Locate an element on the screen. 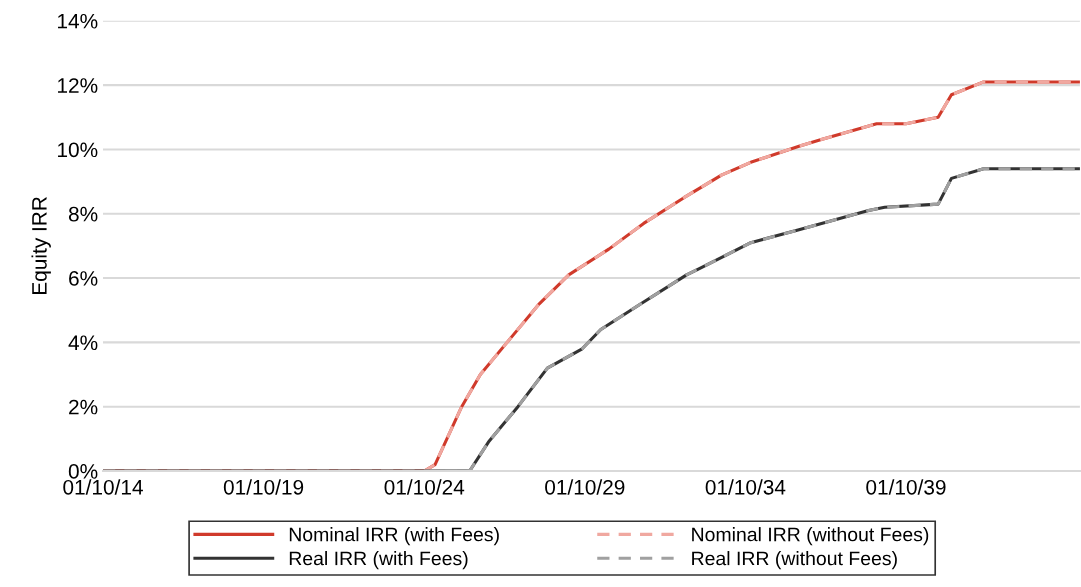 The height and width of the screenshot is (587, 1081). x-tick-label: 01/10/29 is located at coordinates (585, 487).